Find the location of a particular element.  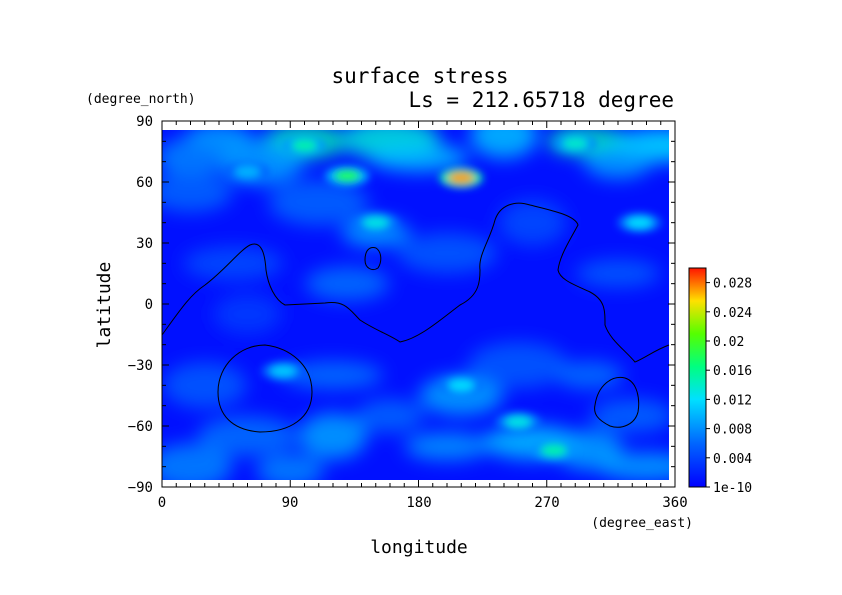

x-tick-label: 180 is located at coordinates (418, 503).